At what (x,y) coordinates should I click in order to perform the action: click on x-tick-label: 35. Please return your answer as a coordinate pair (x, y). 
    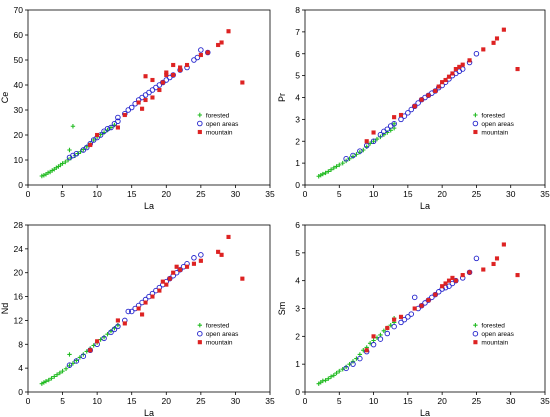
    Looking at the image, I should click on (270, 401).